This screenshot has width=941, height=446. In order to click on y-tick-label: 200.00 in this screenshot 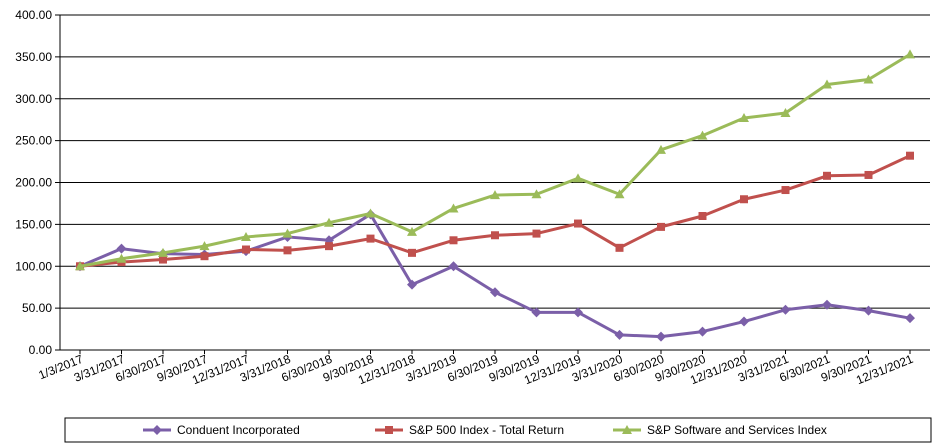, I will do `click(33, 183)`.